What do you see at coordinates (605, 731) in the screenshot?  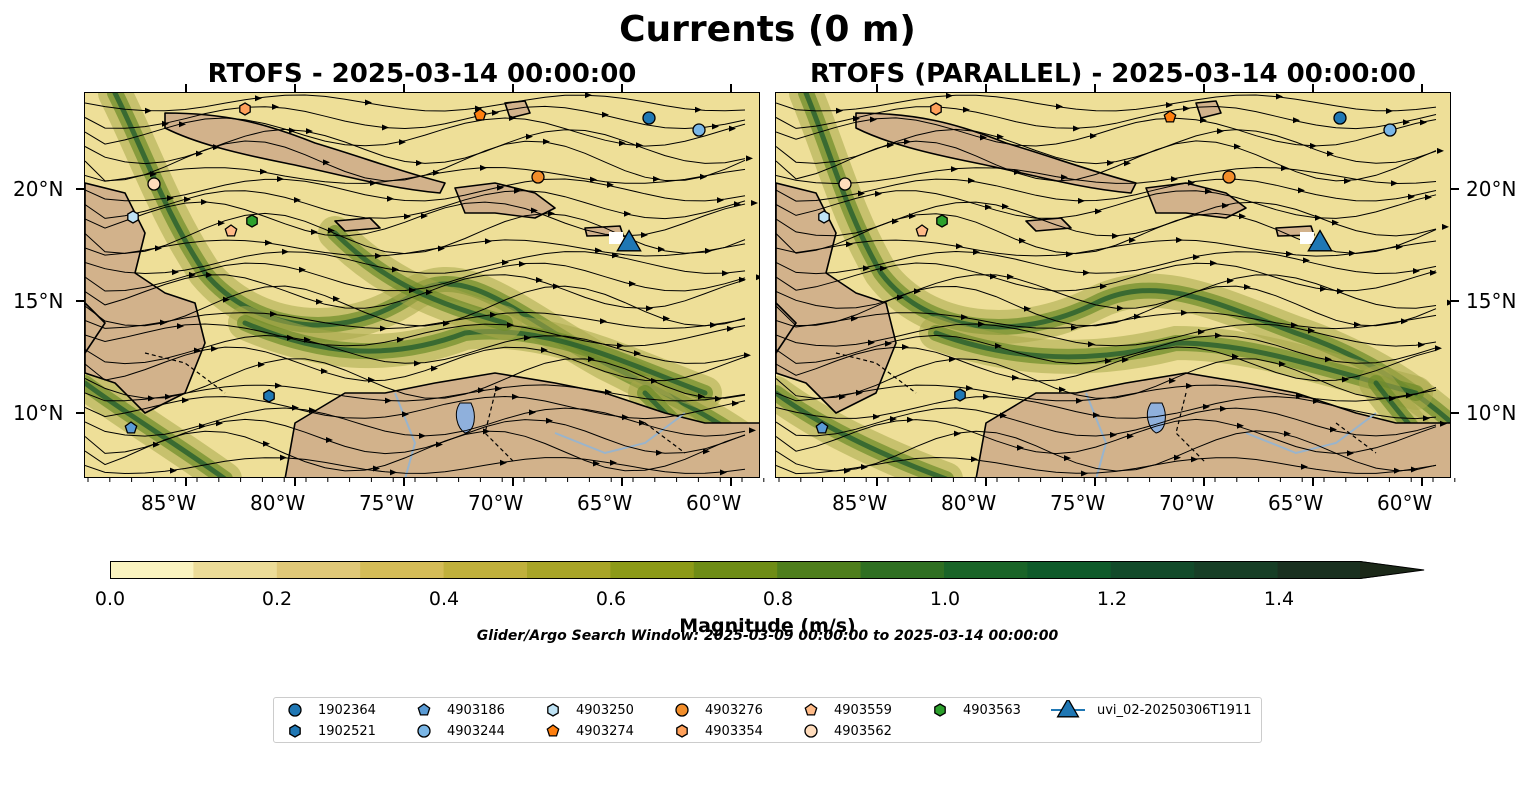 I see `legend-label: 4903274` at bounding box center [605, 731].